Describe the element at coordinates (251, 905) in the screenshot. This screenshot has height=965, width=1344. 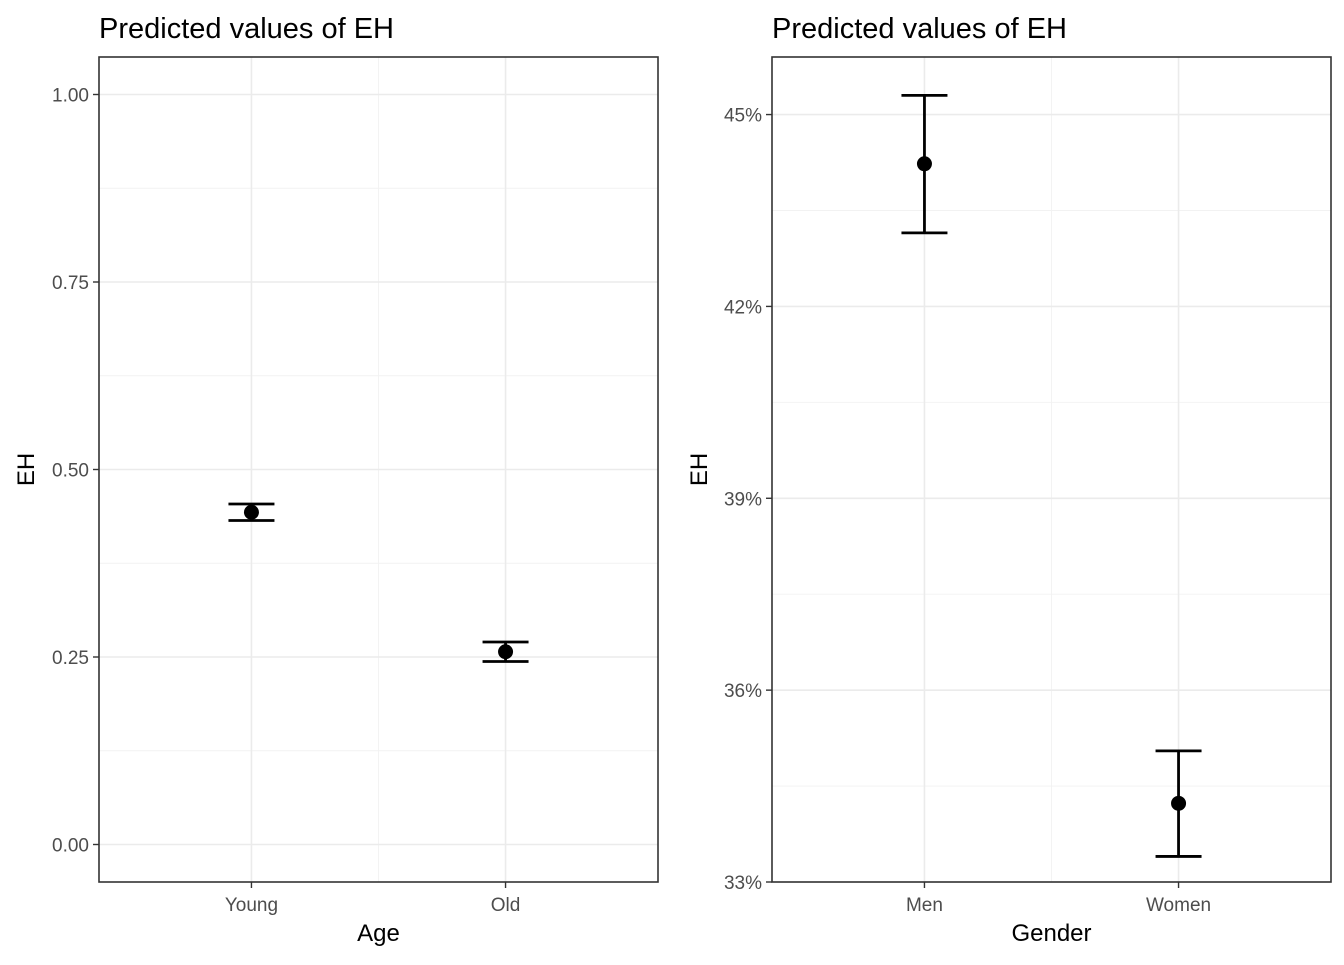
I see `x-tick-label: Young` at that location.